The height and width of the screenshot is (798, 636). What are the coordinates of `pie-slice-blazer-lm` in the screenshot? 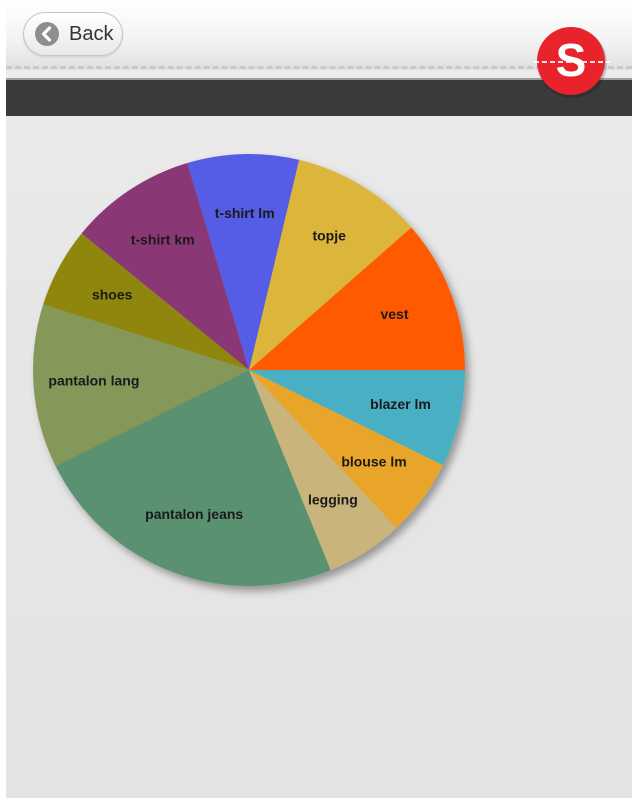 It's located at (357, 418).